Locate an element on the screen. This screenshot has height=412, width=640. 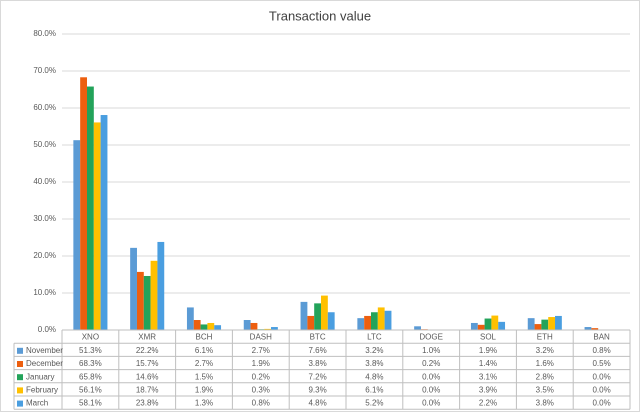
table-value: 2.2% is located at coordinates (488, 403).